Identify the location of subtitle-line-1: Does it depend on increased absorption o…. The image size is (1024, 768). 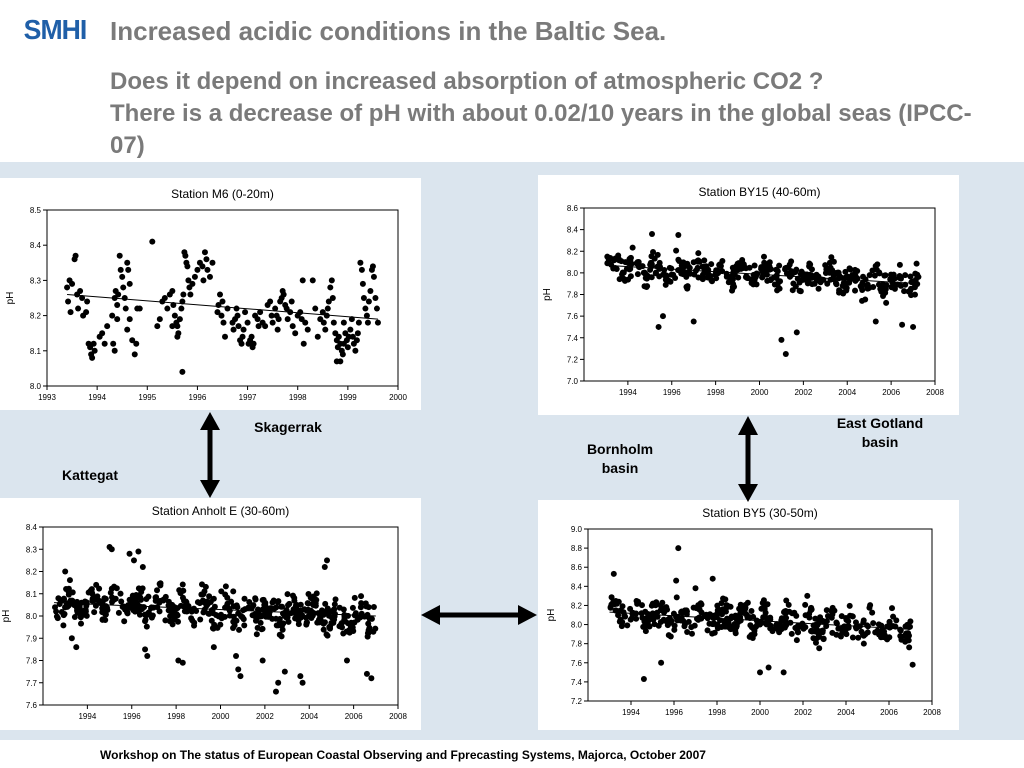
(467, 81).